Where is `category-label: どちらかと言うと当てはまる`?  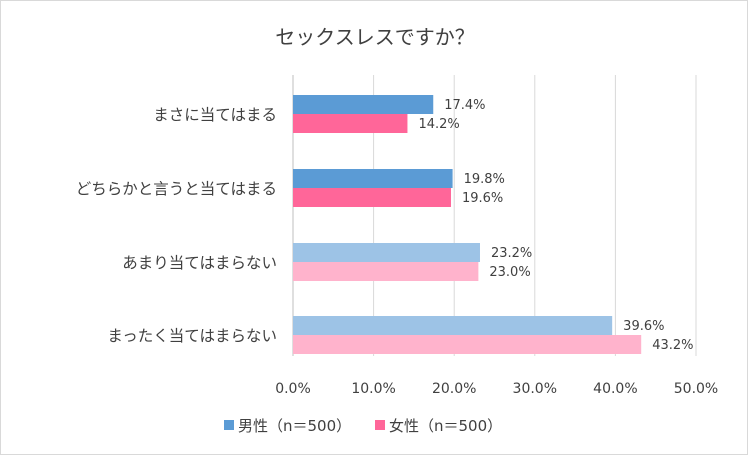 category-label: どちらかと言うと当てはまる is located at coordinates (176, 189).